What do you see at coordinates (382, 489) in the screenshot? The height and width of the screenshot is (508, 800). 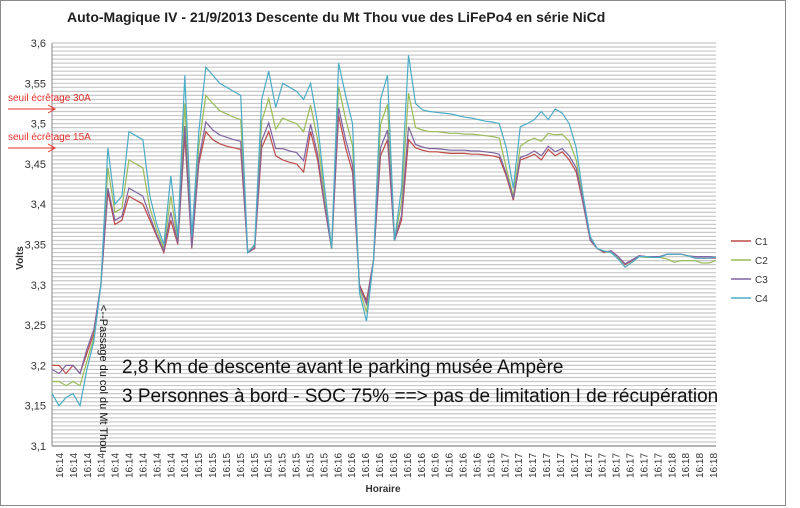 I see `x-axis-label: Horaire` at bounding box center [382, 489].